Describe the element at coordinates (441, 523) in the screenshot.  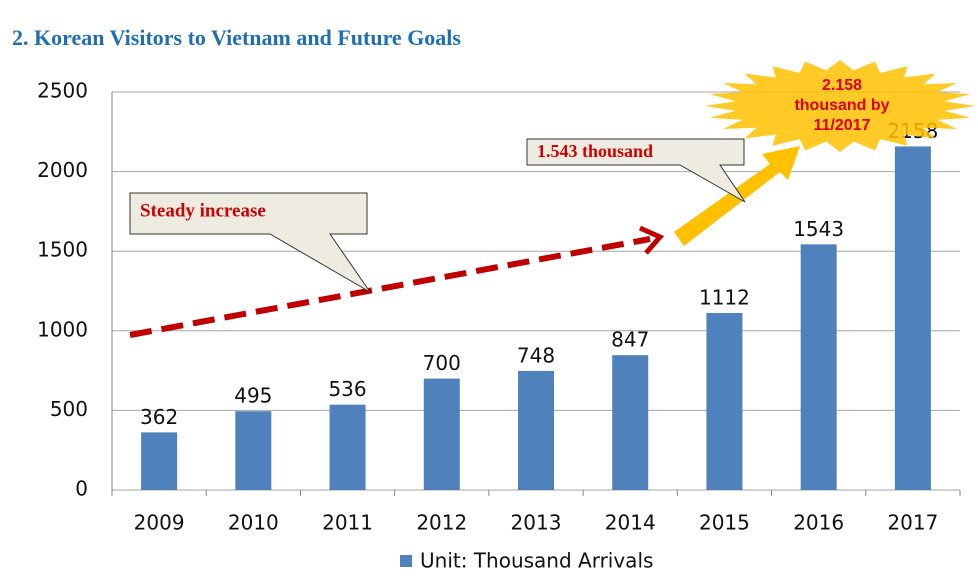
I see `x-tick-label: 2012` at that location.